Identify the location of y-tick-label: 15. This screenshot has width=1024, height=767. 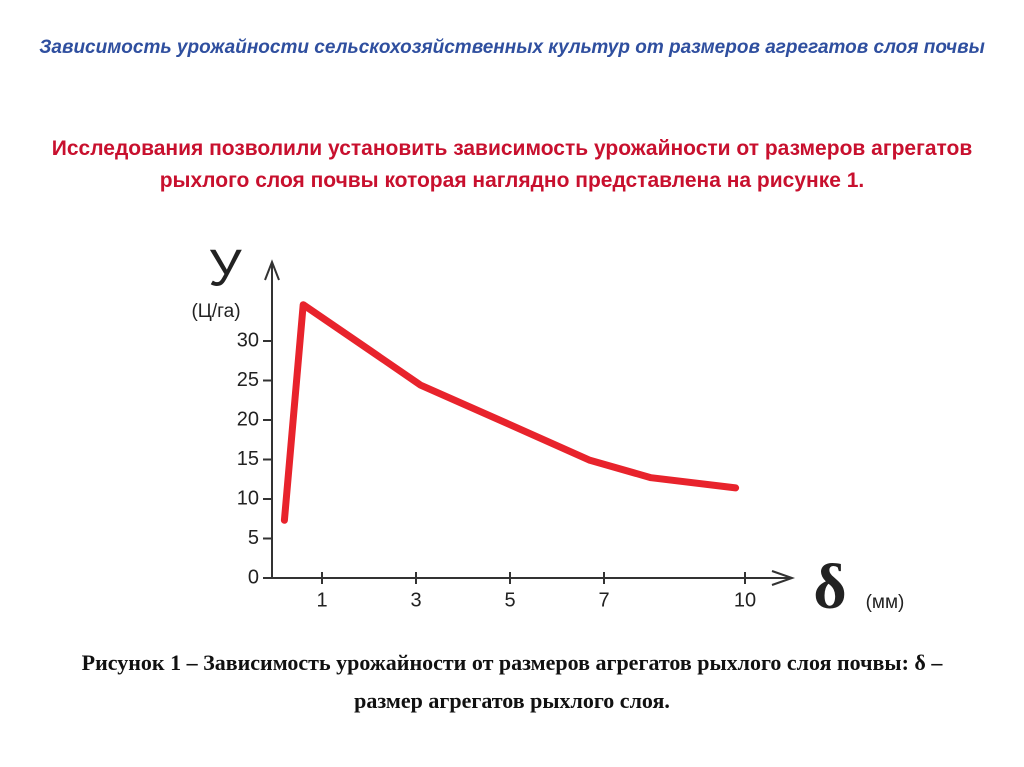
(248, 459).